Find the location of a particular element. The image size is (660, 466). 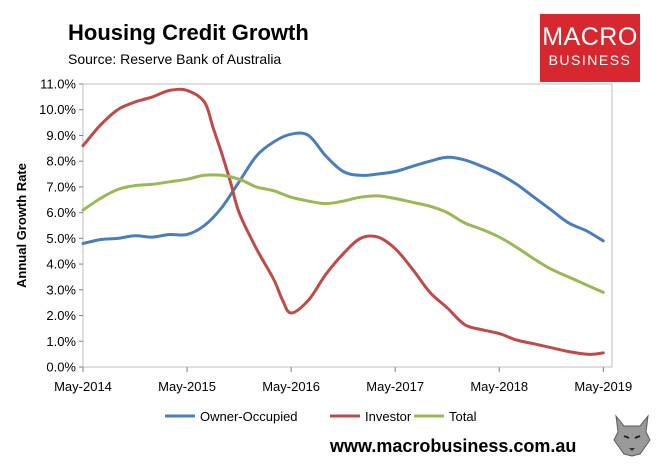

x-tick-label: May-2016 is located at coordinates (291, 386).